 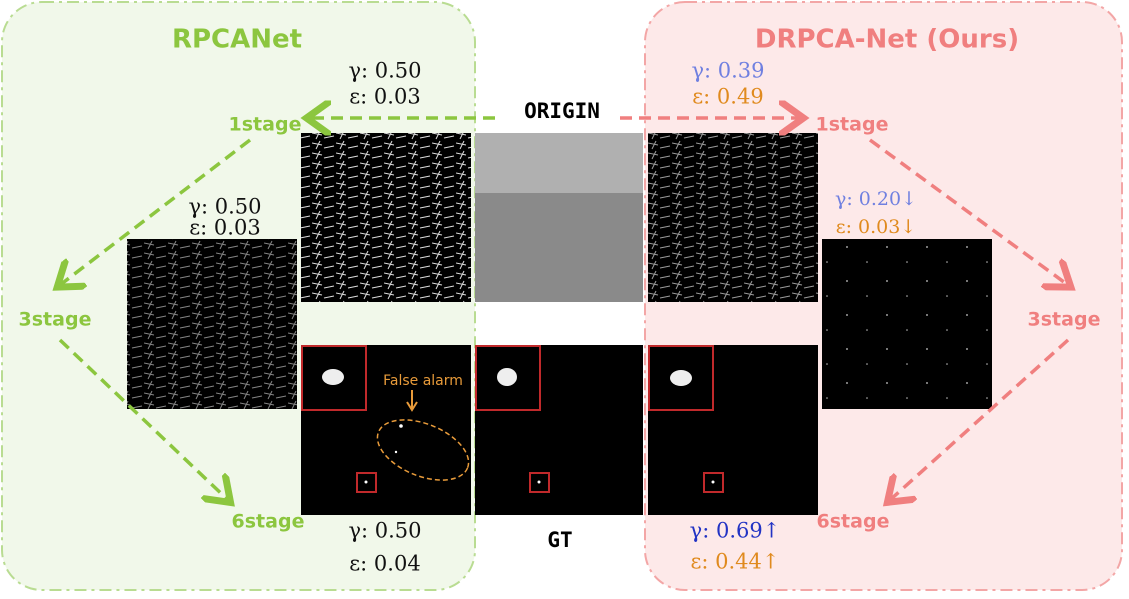 What do you see at coordinates (562, 111) in the screenshot?
I see `origin-label: ORIGIN` at bounding box center [562, 111].